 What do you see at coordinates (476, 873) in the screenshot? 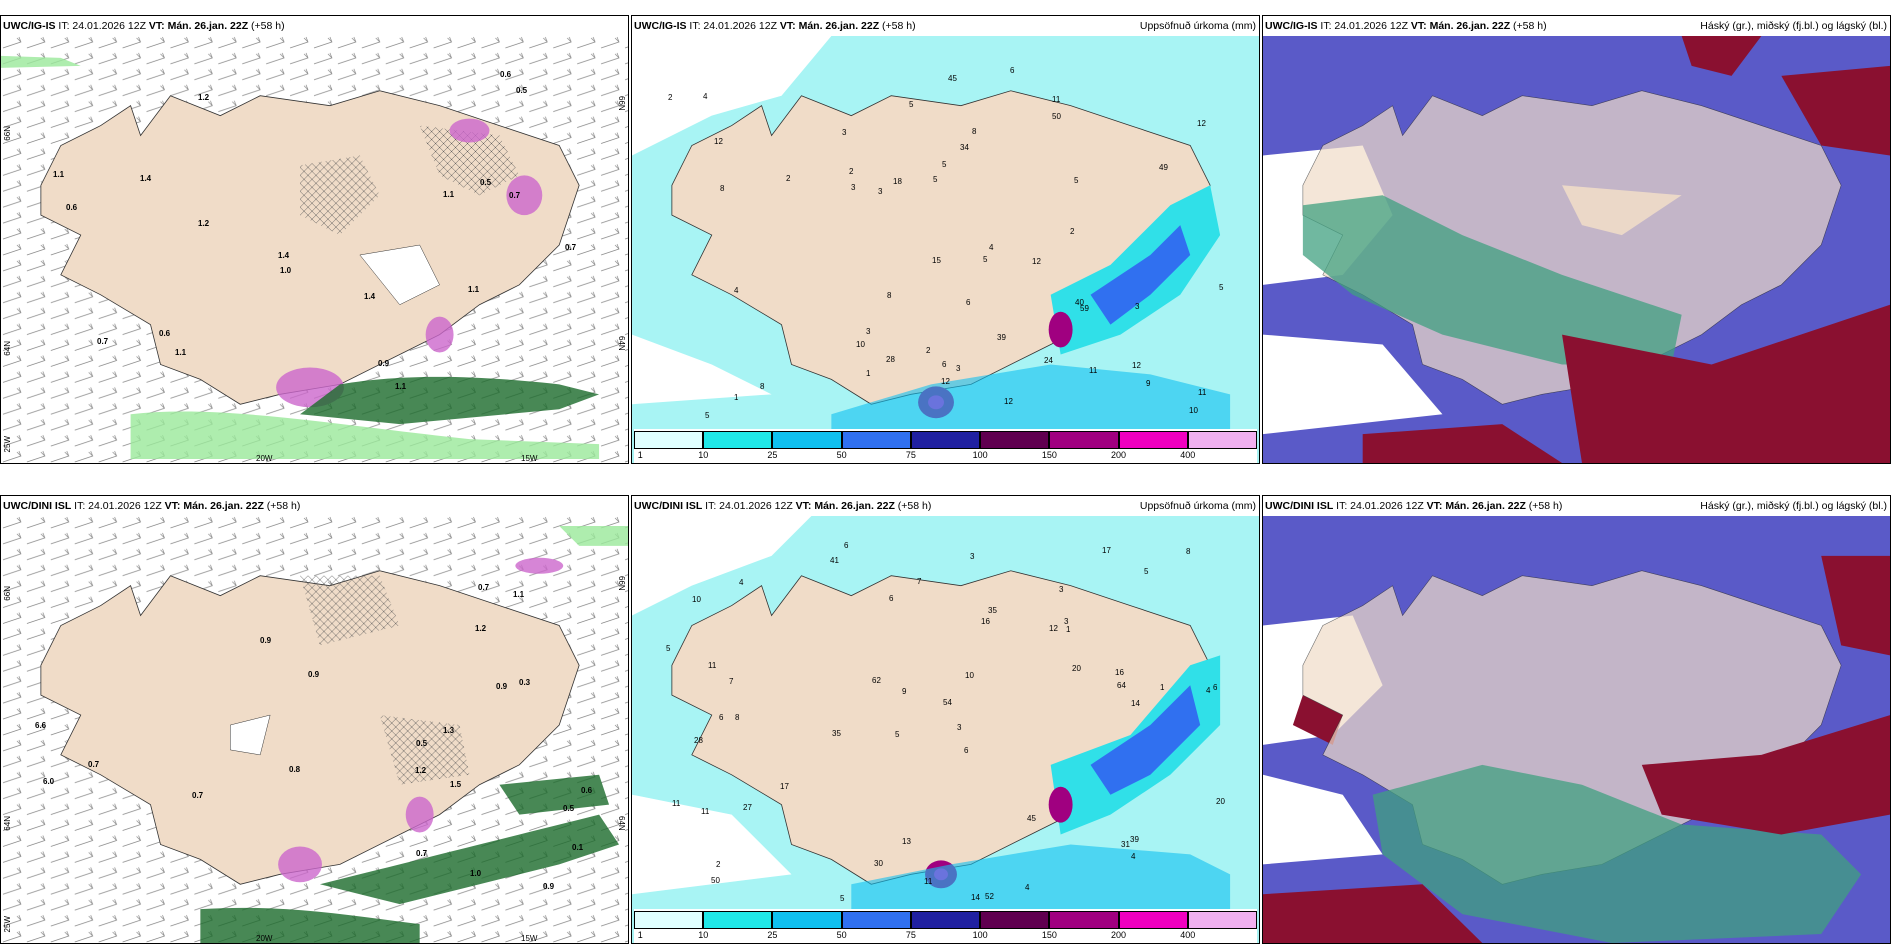
I see `value-label: 1.0` at bounding box center [476, 873].